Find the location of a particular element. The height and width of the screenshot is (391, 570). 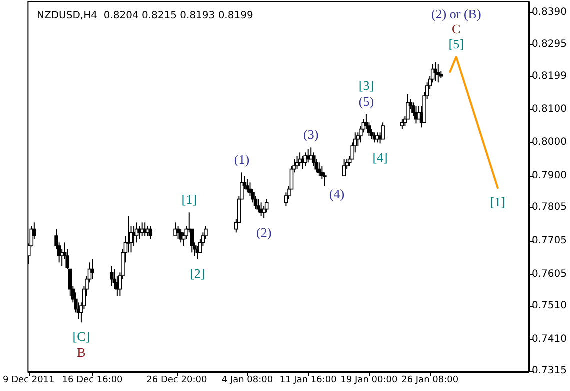

annotation: (1) is located at coordinates (242, 160).